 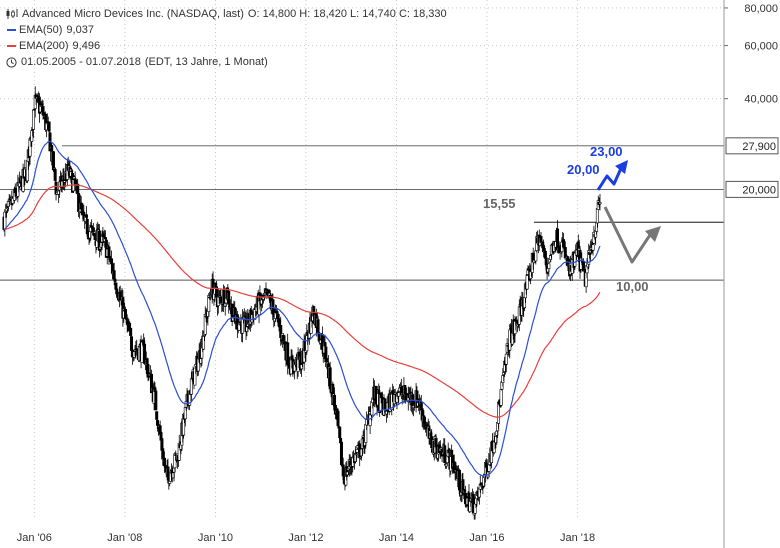 What do you see at coordinates (572, 219) in the screenshot?
I see `annotations: 15,55 20,00 23,00 10,00` at bounding box center [572, 219].